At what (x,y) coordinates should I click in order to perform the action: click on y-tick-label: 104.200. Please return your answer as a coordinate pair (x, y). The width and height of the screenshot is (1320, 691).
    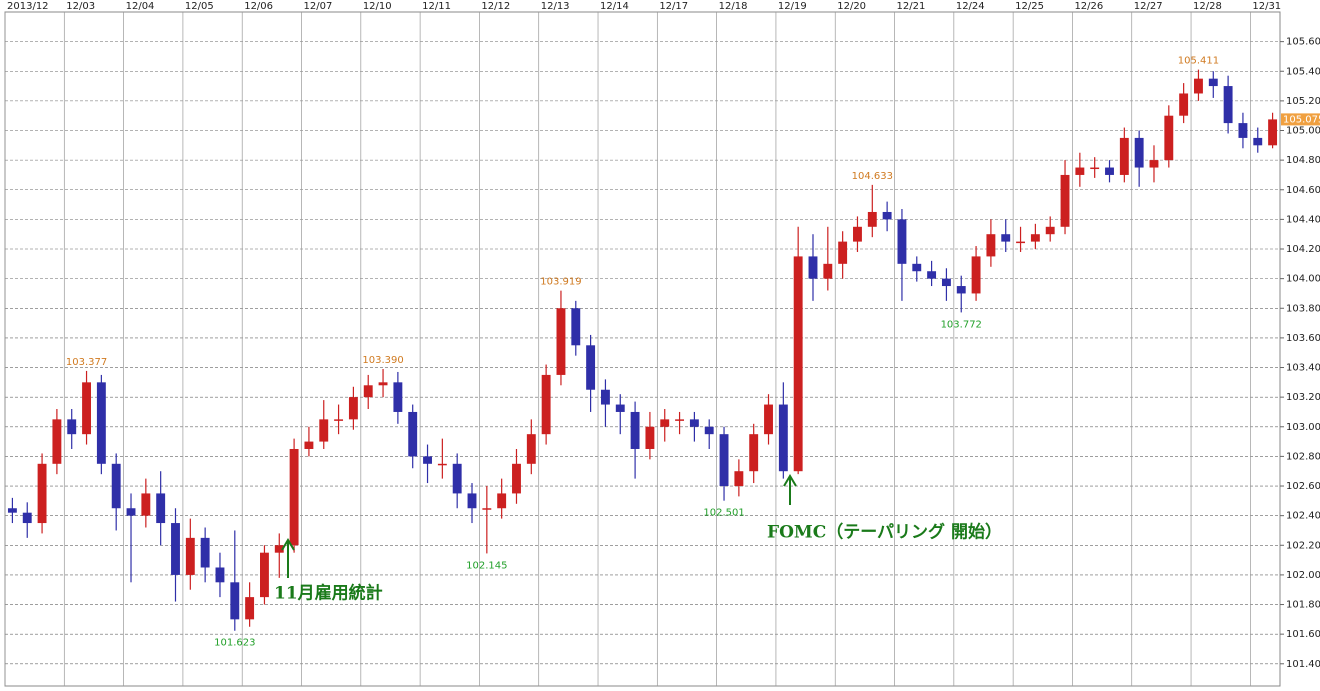
    Looking at the image, I should click on (1303, 249).